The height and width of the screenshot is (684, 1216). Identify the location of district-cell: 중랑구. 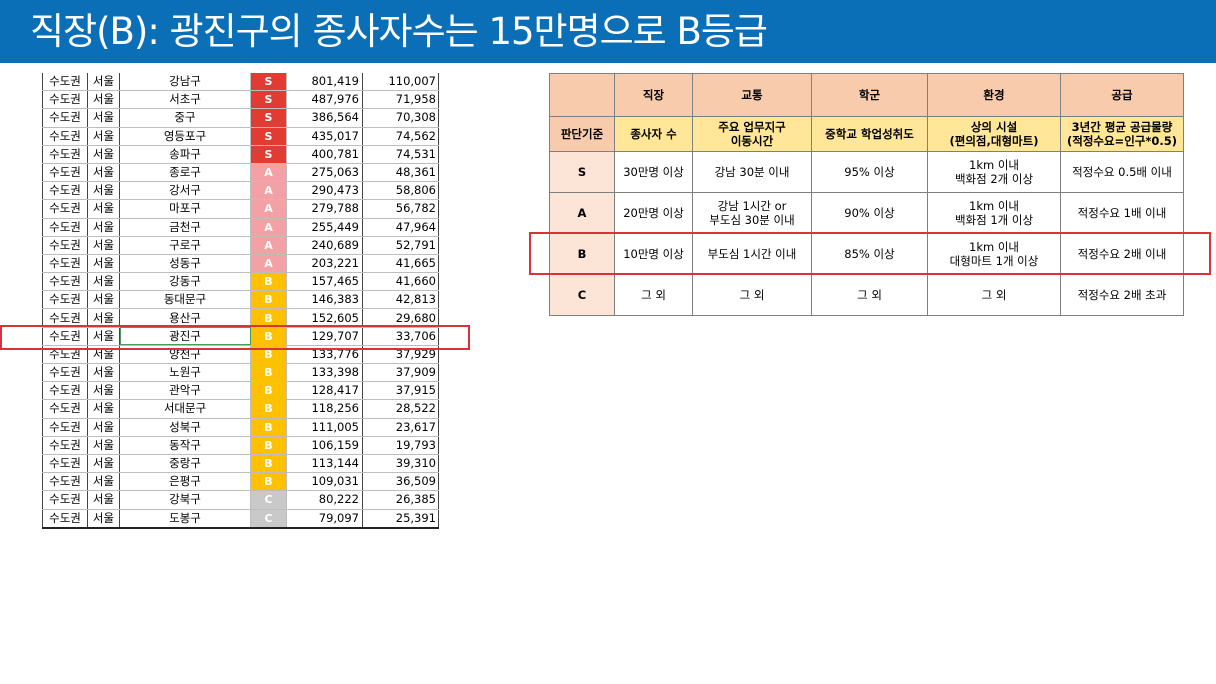
(185, 463).